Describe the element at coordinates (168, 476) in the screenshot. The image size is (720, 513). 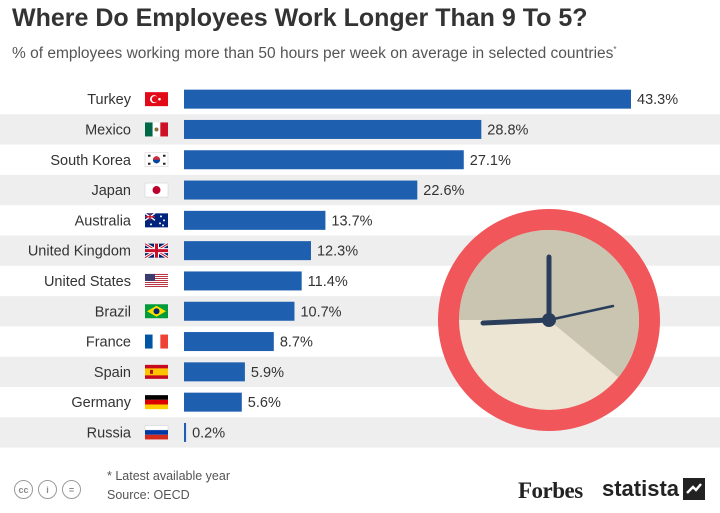
I see `footnote-text: * Latest available year` at that location.